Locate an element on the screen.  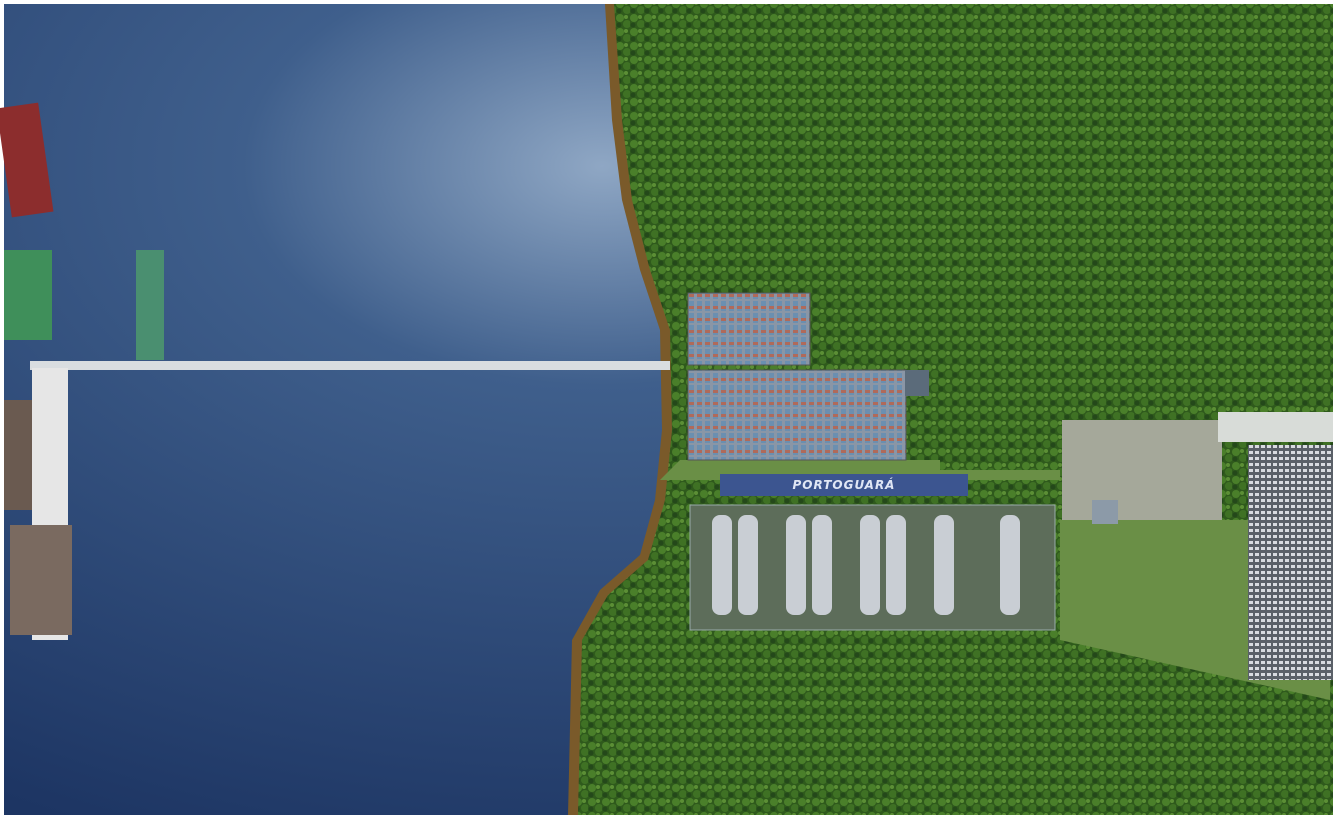
tank-yard is located at coordinates (1142, 470).